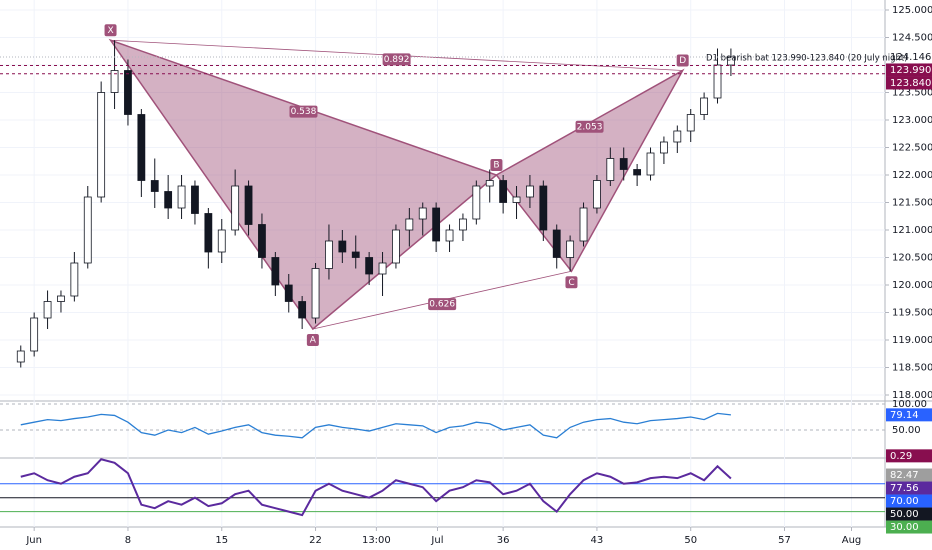 The height and width of the screenshot is (550, 932). I want to click on y-tick-label: 123.500, so click(912, 93).